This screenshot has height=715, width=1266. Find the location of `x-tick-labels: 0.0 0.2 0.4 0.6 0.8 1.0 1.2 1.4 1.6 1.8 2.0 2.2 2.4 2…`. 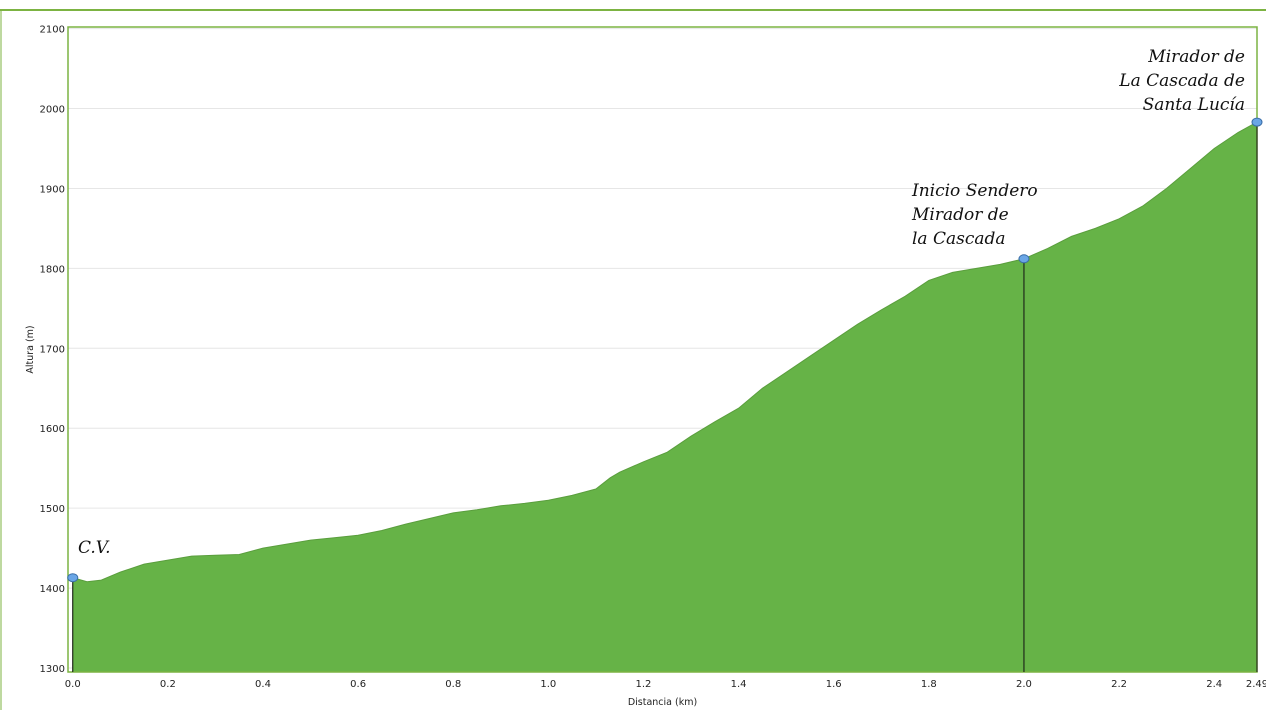

x-tick-labels: 0.0 0.2 0.4 0.6 0.8 1.0 1.2 1.4 1.6 1.8 2.0 2.2 2.4 2… is located at coordinates (665, 684).